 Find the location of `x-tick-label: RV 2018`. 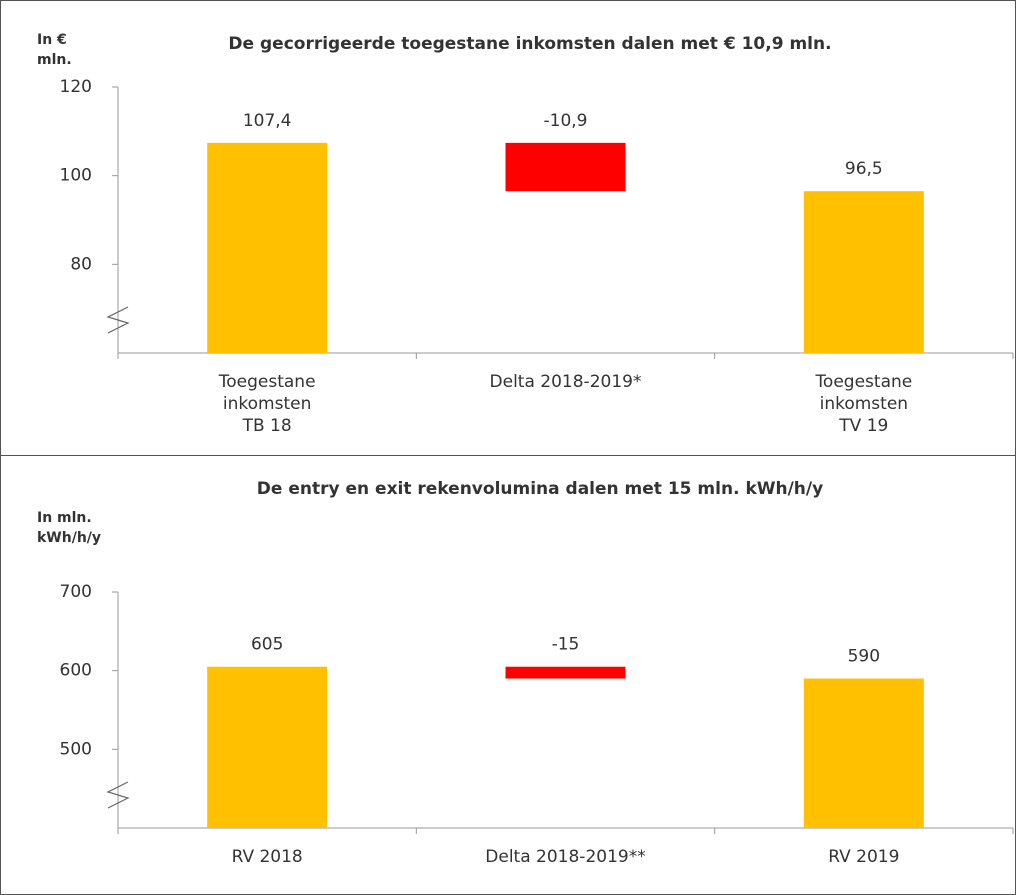

x-tick-label: RV 2018 is located at coordinates (267, 857).